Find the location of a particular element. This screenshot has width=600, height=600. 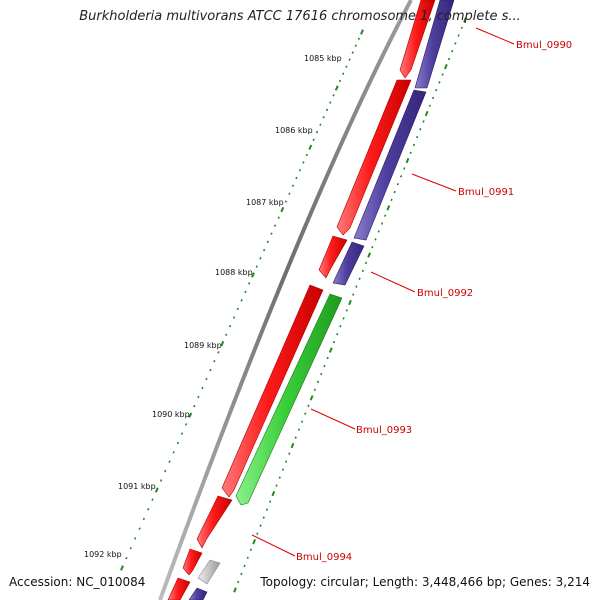

gene-bmul-0990-forward is located at coordinates (417, 39).